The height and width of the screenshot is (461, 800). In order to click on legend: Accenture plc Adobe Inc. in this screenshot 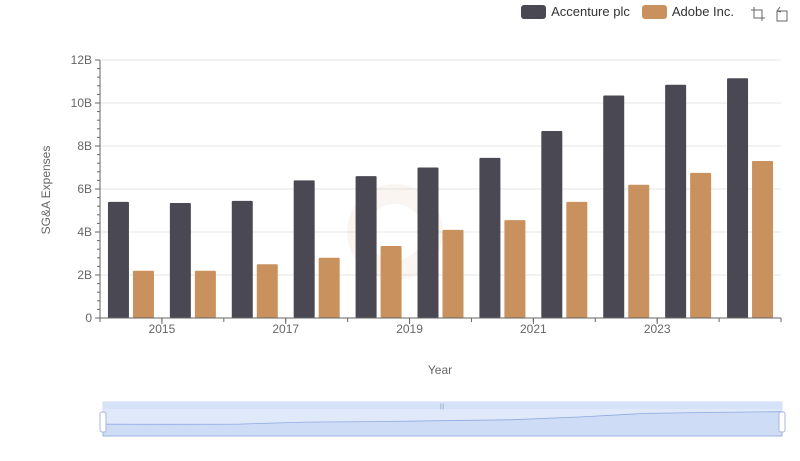, I will do `click(627, 11)`.